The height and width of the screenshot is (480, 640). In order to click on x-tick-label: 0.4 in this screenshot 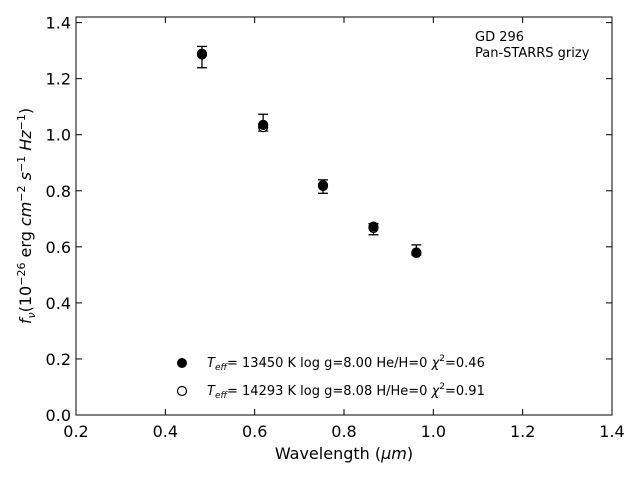, I will do `click(165, 431)`.